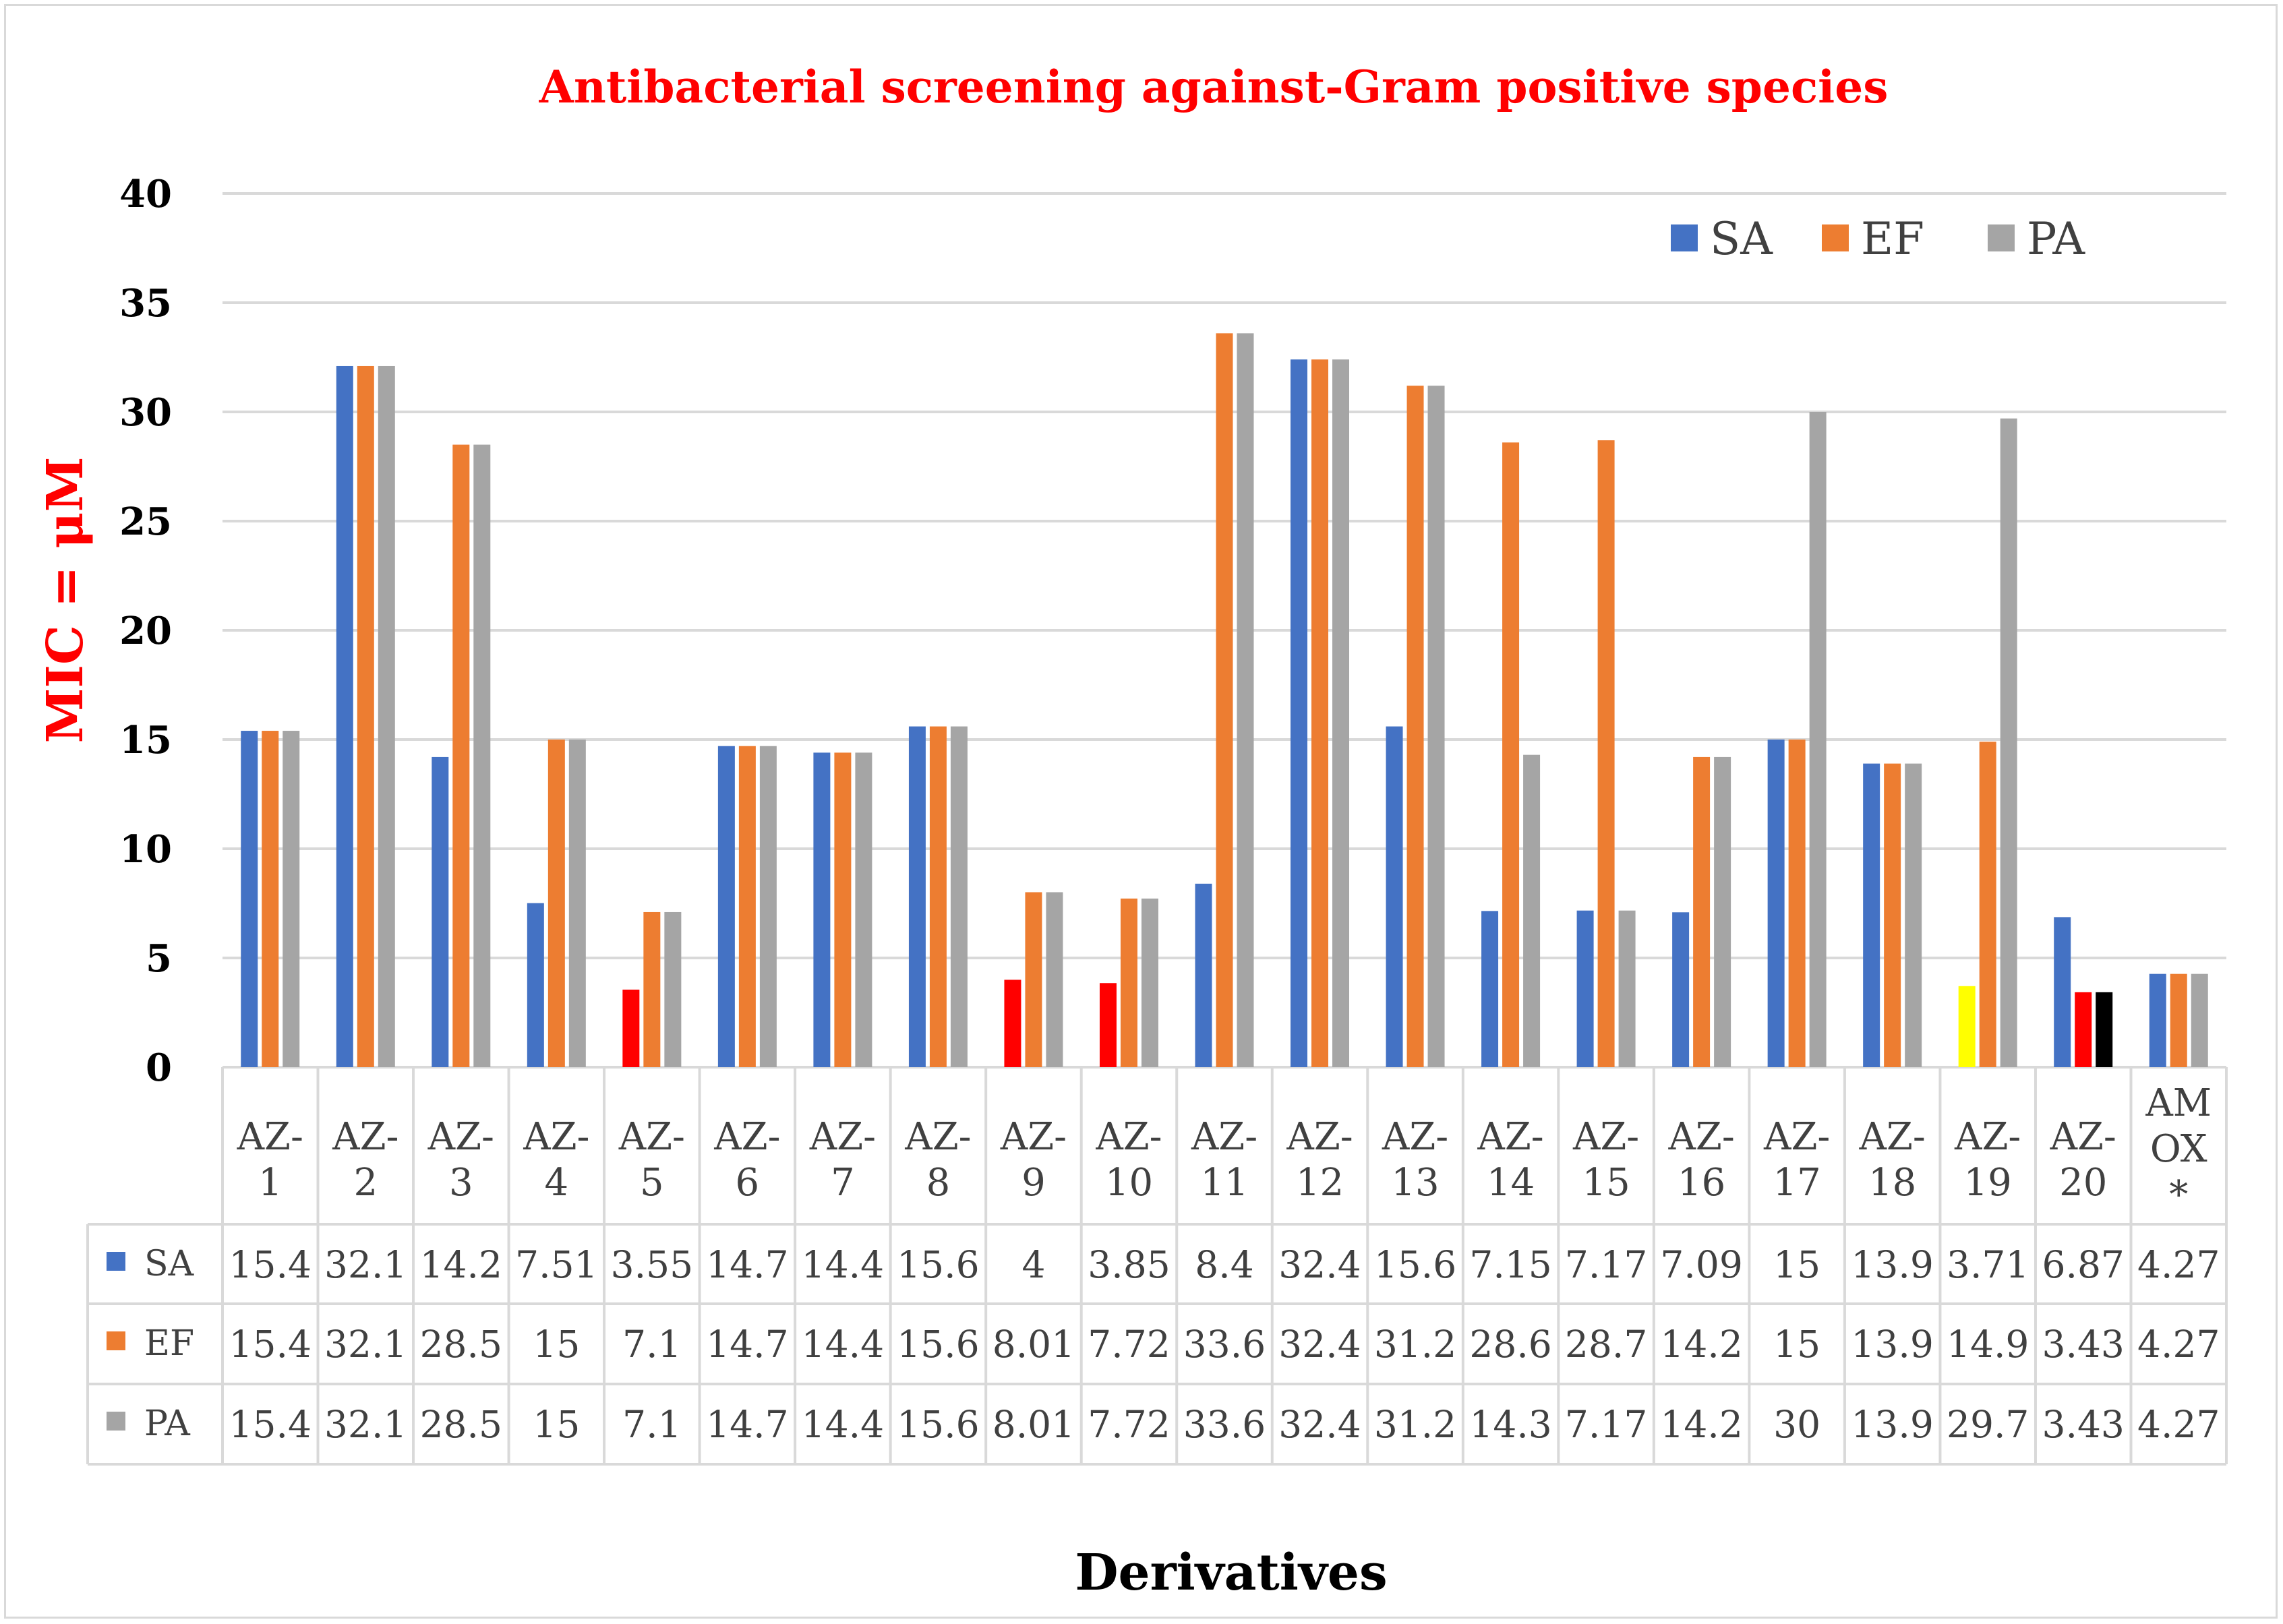 Image resolution: width=2283 pixels, height=1624 pixels. Describe the element at coordinates (748, 1183) in the screenshot. I see `category-label: 6` at that location.